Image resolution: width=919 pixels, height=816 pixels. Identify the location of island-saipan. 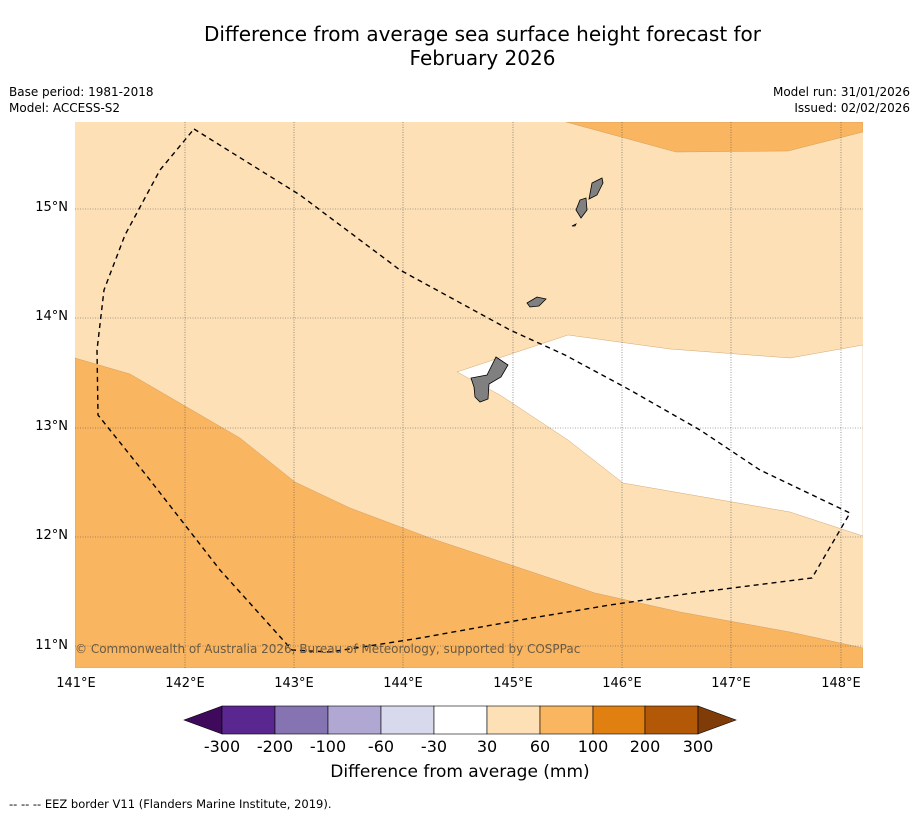
(596, 188).